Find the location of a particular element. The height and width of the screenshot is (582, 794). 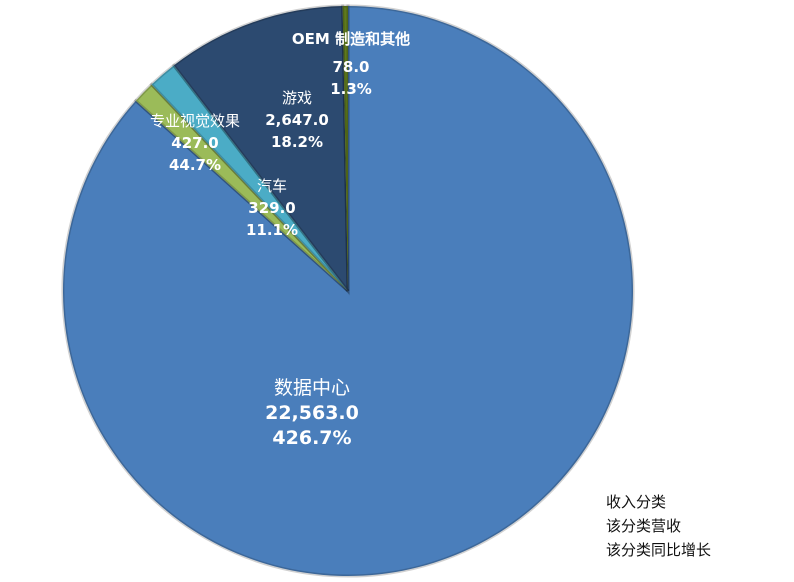

slice-growth: 11.1% is located at coordinates (272, 230).